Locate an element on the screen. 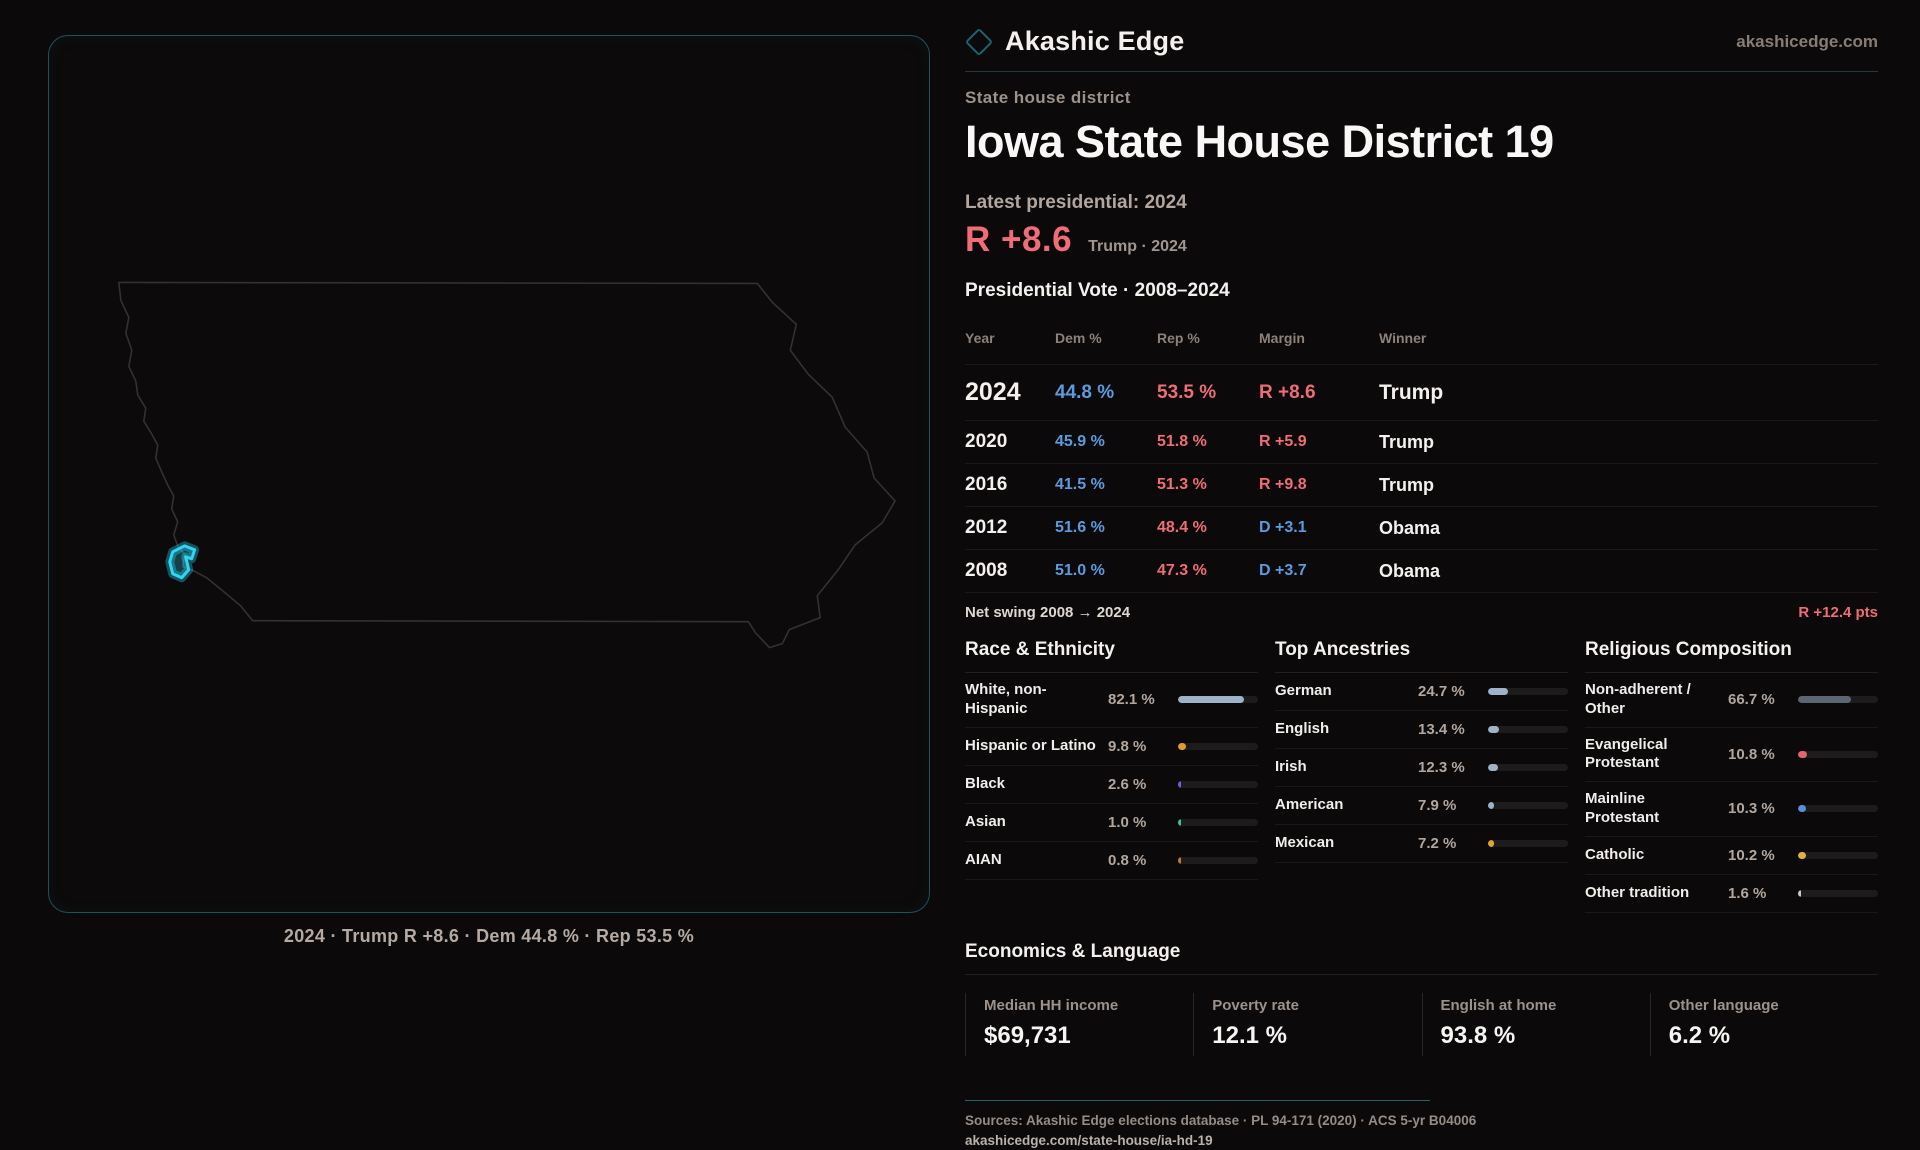 The width and height of the screenshot is (1920, 1150). demographic-value: 24.7 % is located at coordinates (1441, 691).